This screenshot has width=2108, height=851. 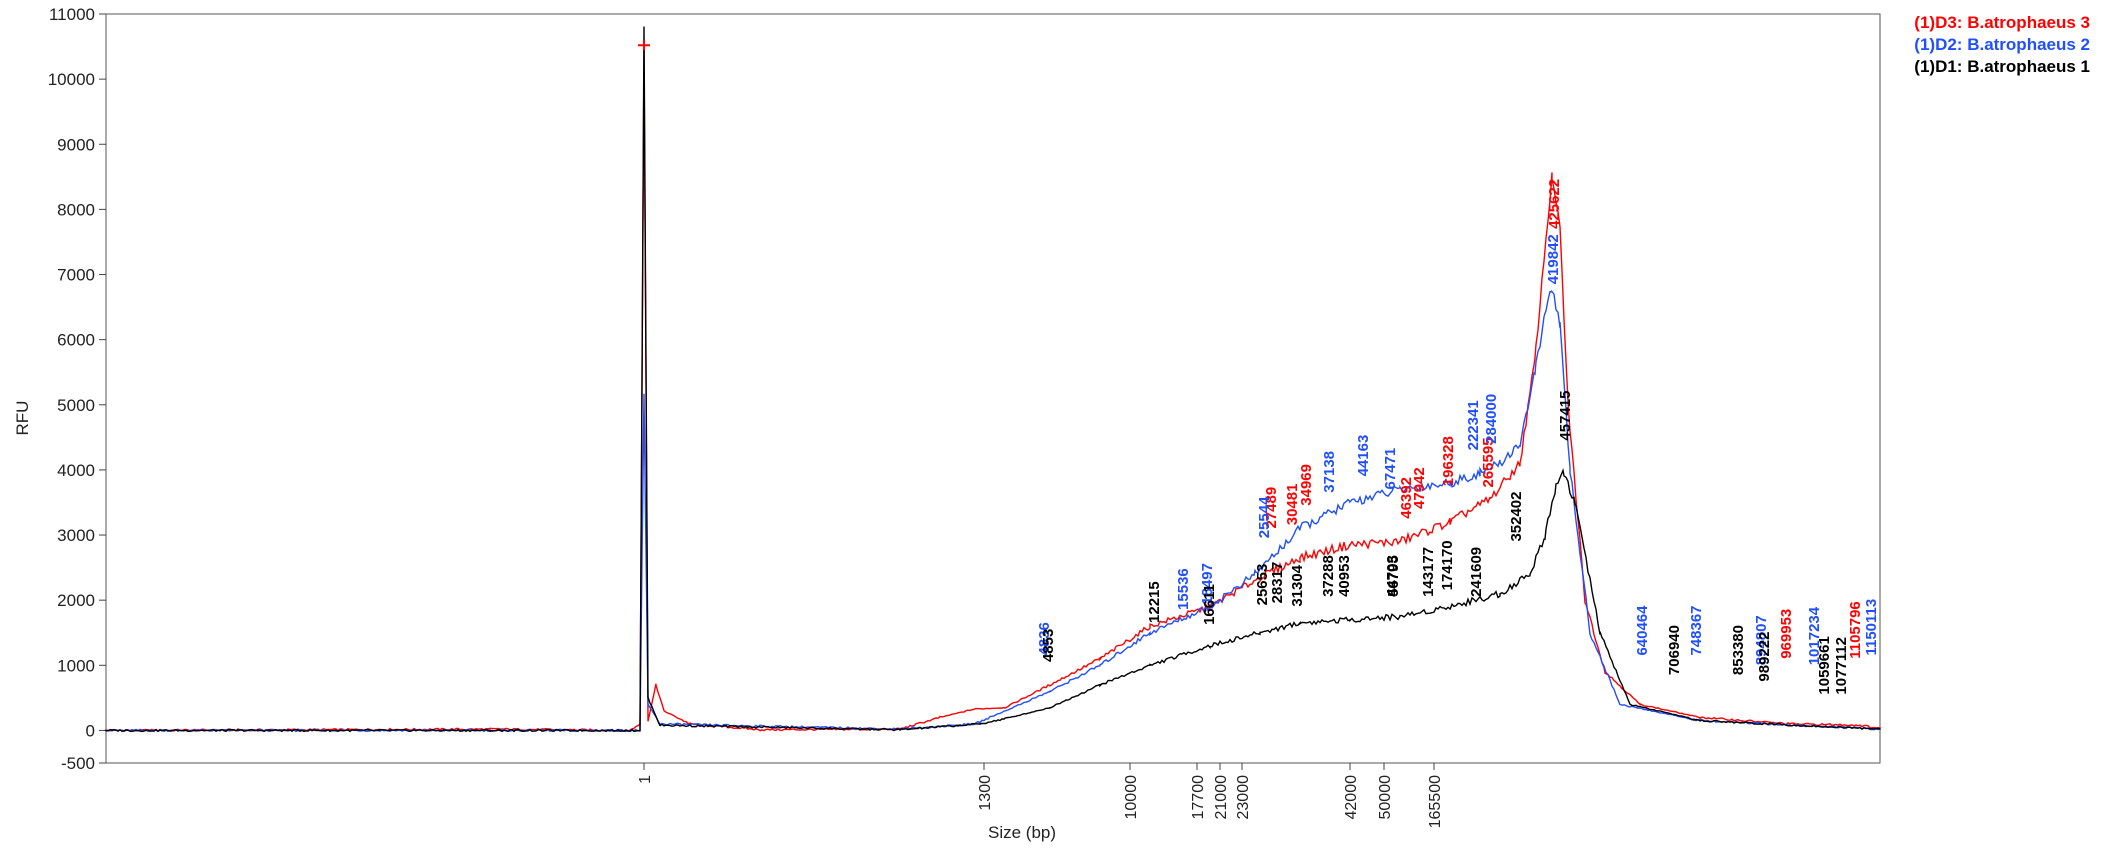 What do you see at coordinates (1696, 630) in the screenshot?
I see `peak-label: 748367` at bounding box center [1696, 630].